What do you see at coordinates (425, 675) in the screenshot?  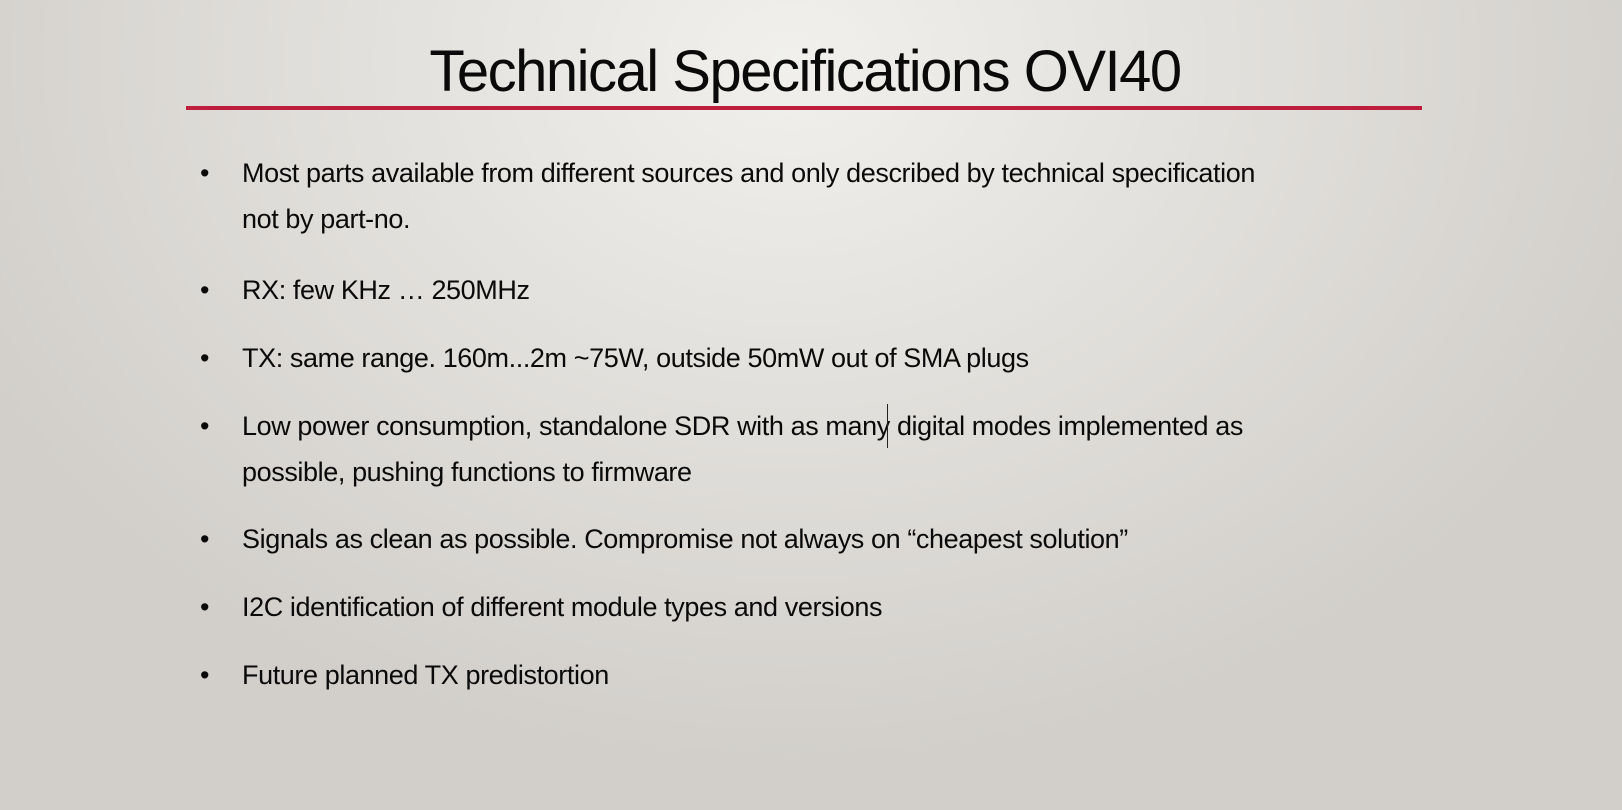 I see `bullet-text: Future planned TX predistortion` at bounding box center [425, 675].